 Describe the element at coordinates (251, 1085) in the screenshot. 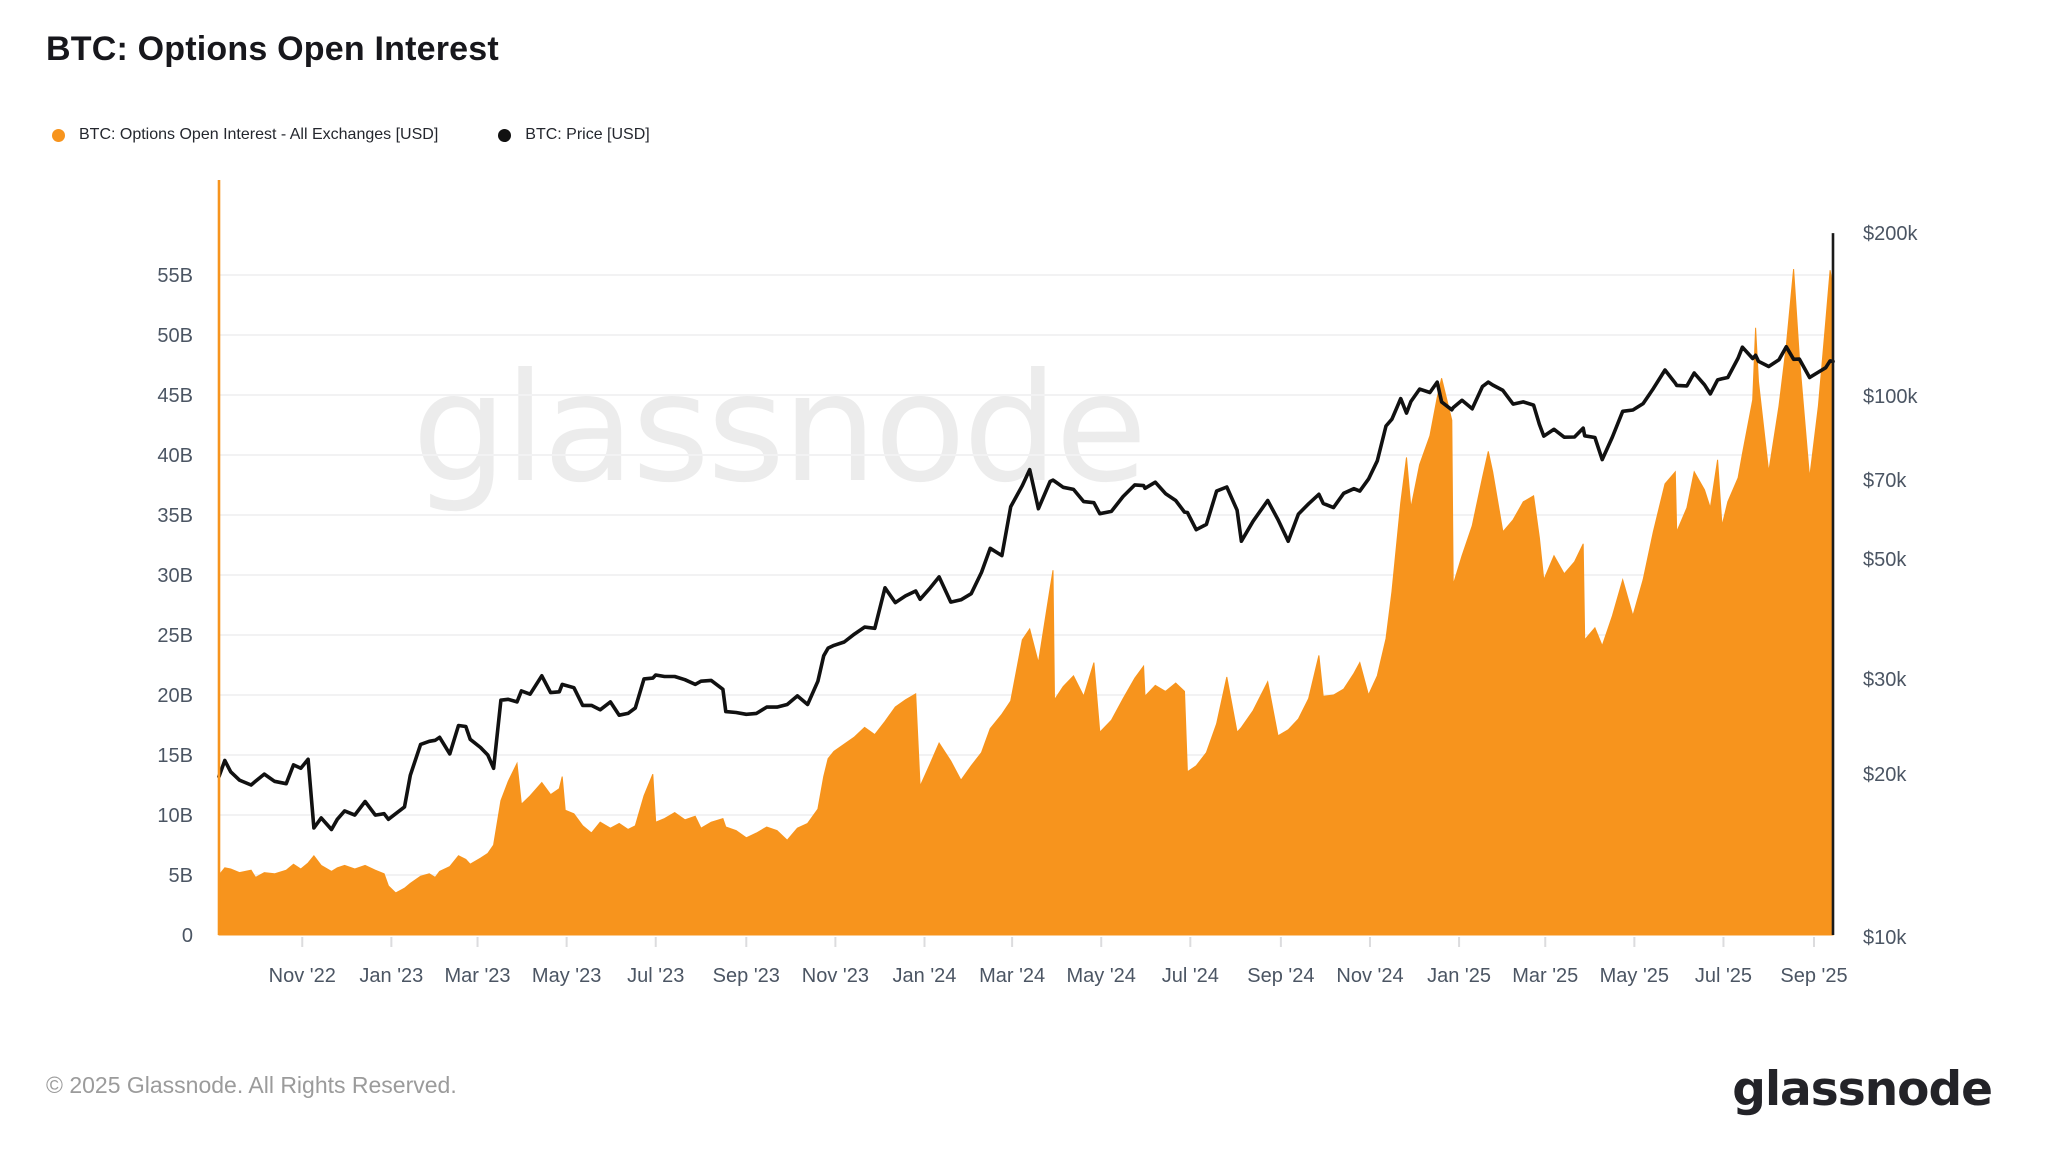

I see `copyright-text: © 2025 Glassnode. All Rights Reserved.` at that location.